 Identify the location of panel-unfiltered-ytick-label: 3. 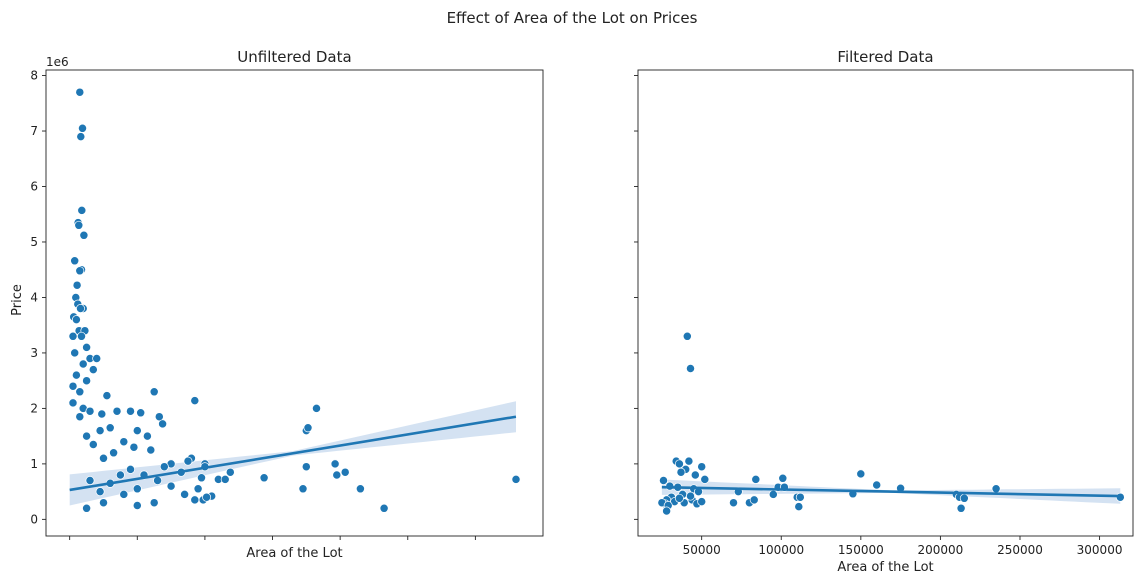
(34, 353).